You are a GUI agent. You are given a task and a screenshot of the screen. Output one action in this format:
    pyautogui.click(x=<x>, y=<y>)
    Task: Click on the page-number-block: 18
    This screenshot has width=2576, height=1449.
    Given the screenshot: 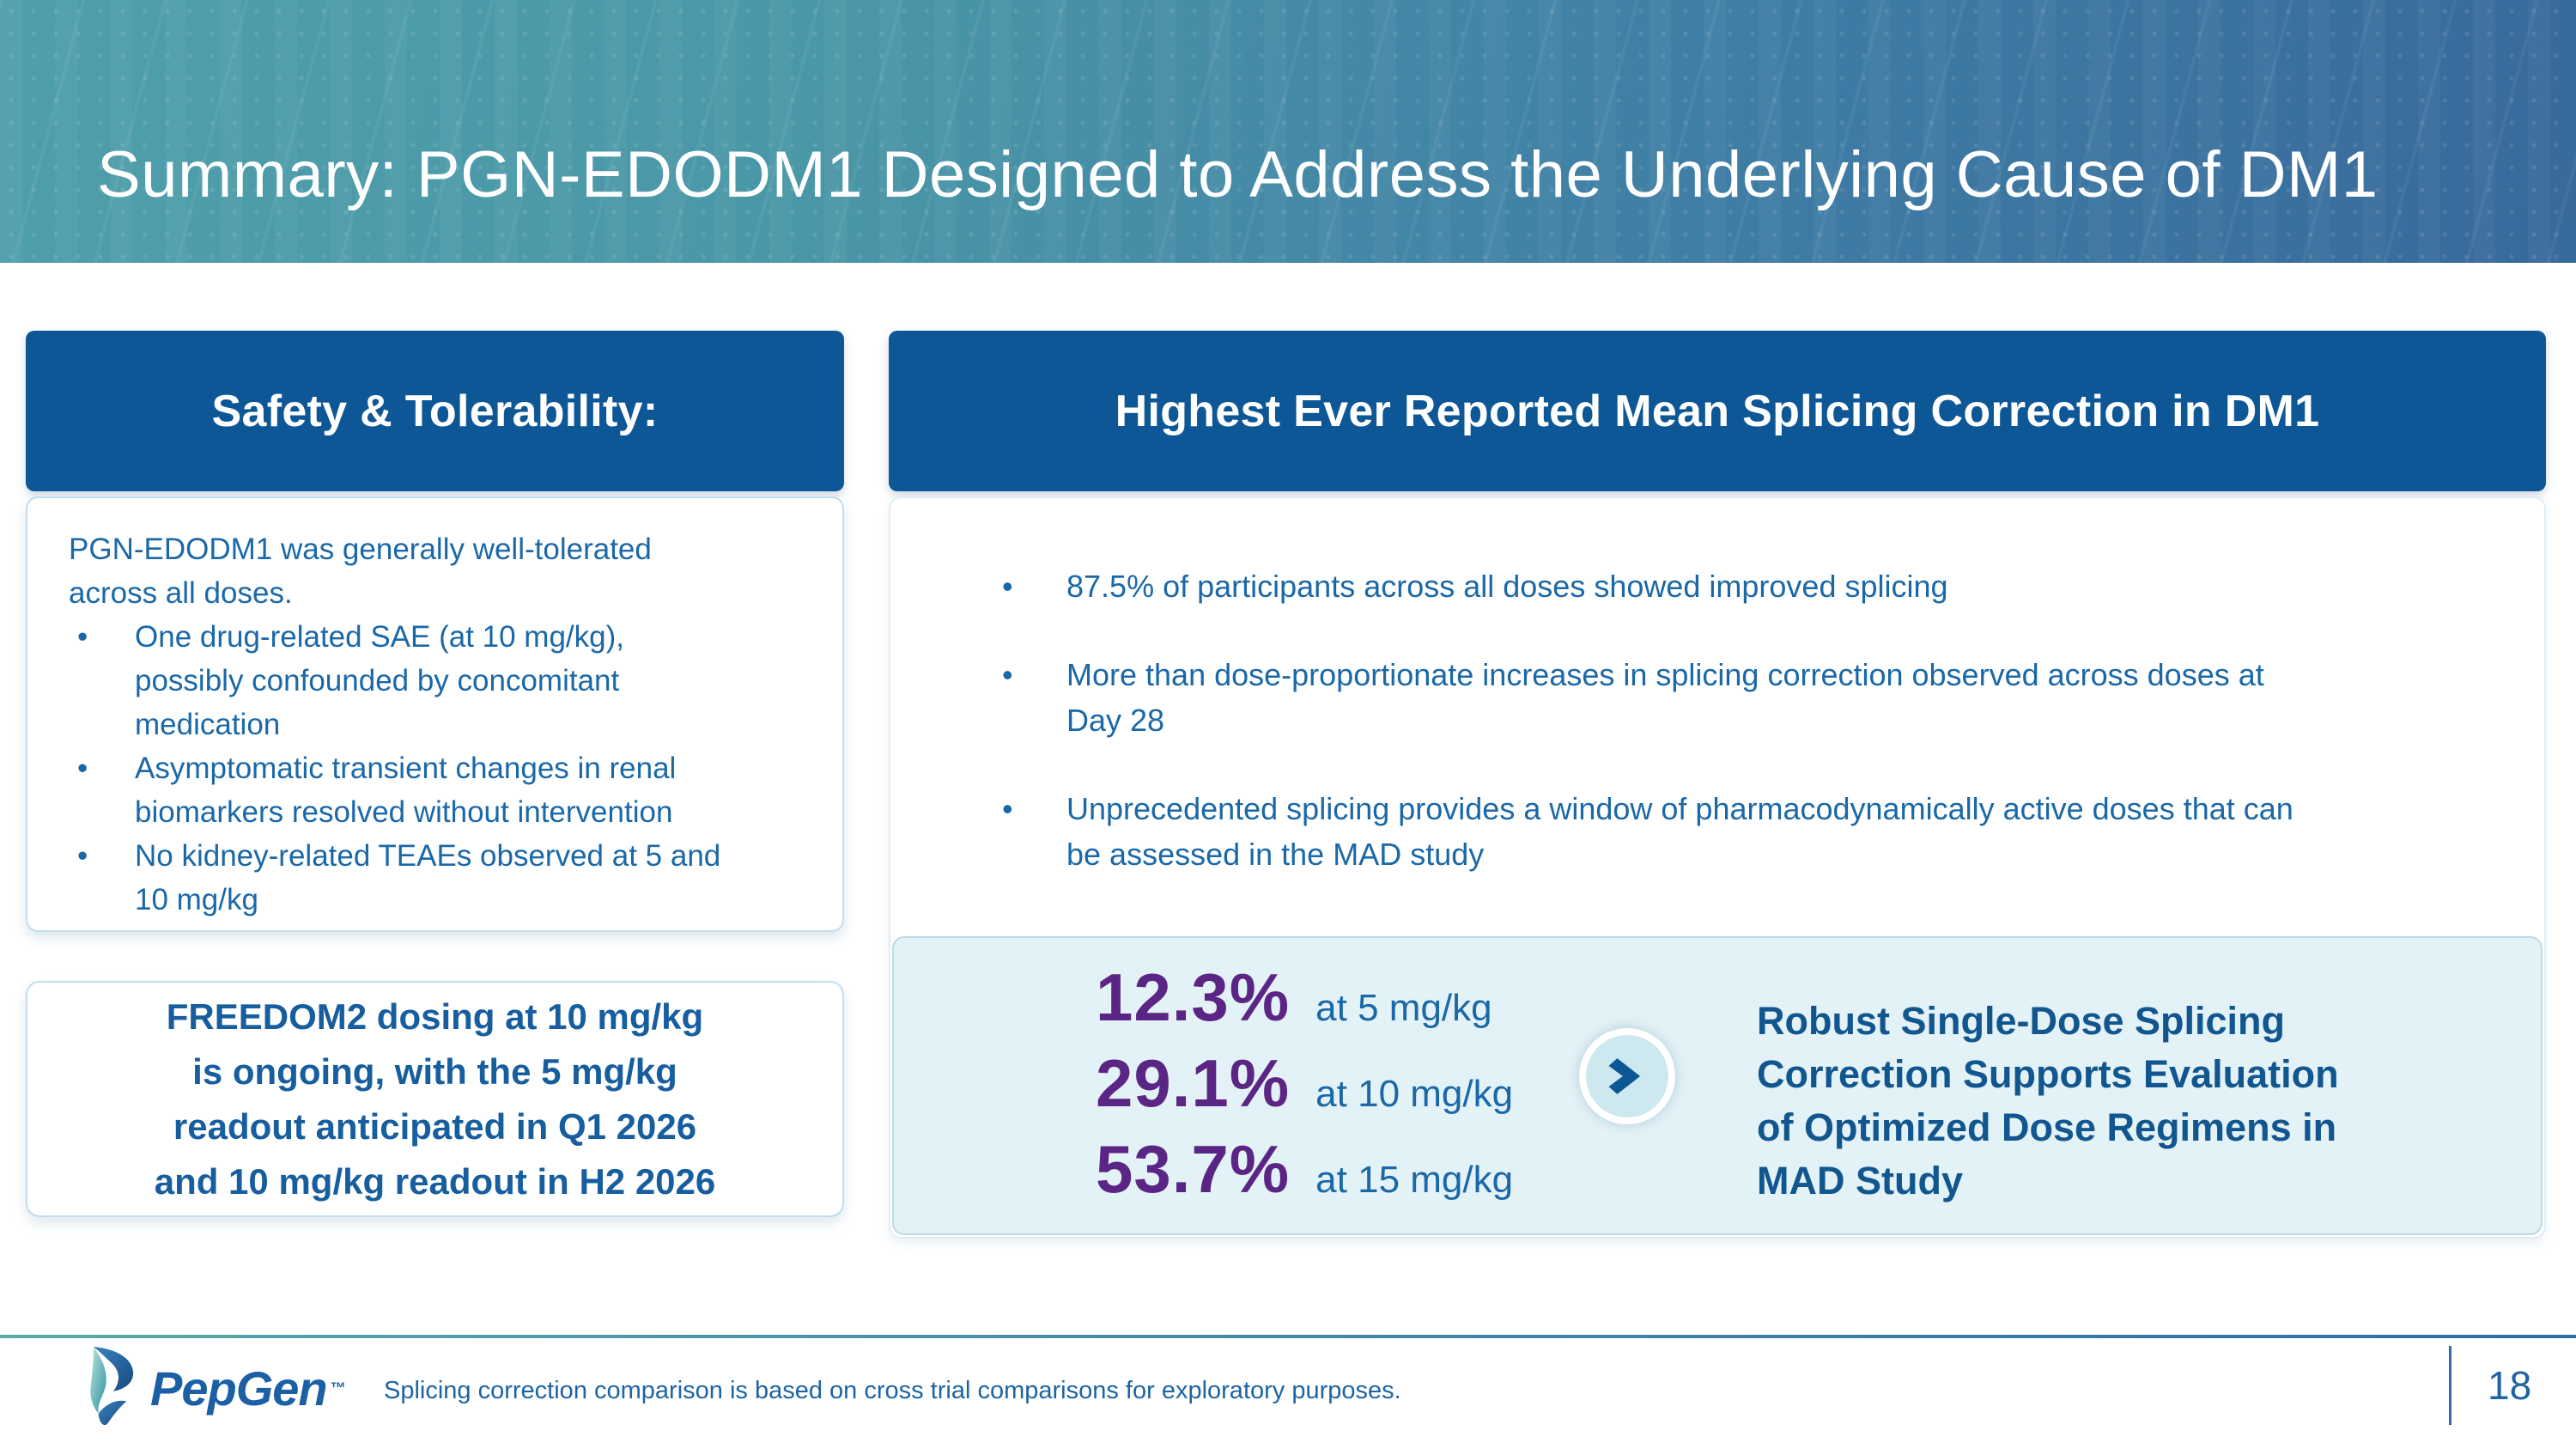 What is the action you would take?
    pyautogui.click(x=2490, y=1385)
    